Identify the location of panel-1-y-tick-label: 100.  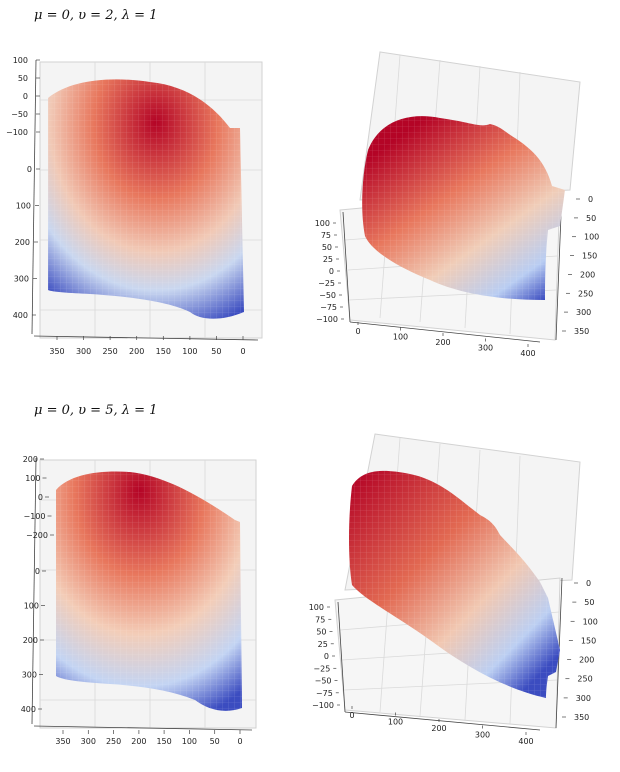
(591, 237).